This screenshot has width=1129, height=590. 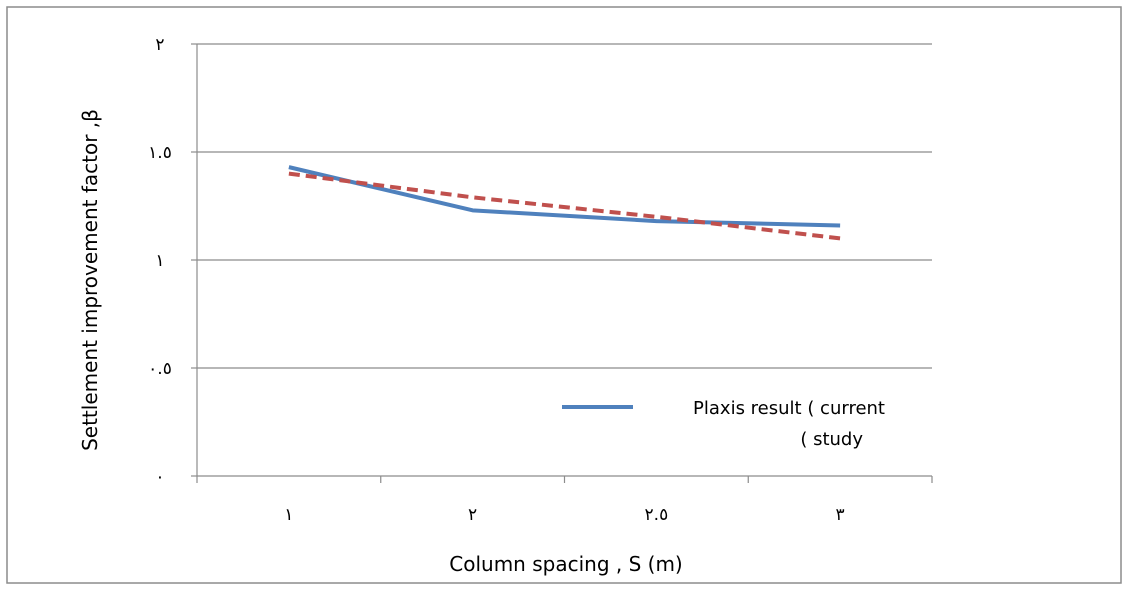 What do you see at coordinates (160, 153) in the screenshot?
I see `y-tick-label: ١.٥` at bounding box center [160, 153].